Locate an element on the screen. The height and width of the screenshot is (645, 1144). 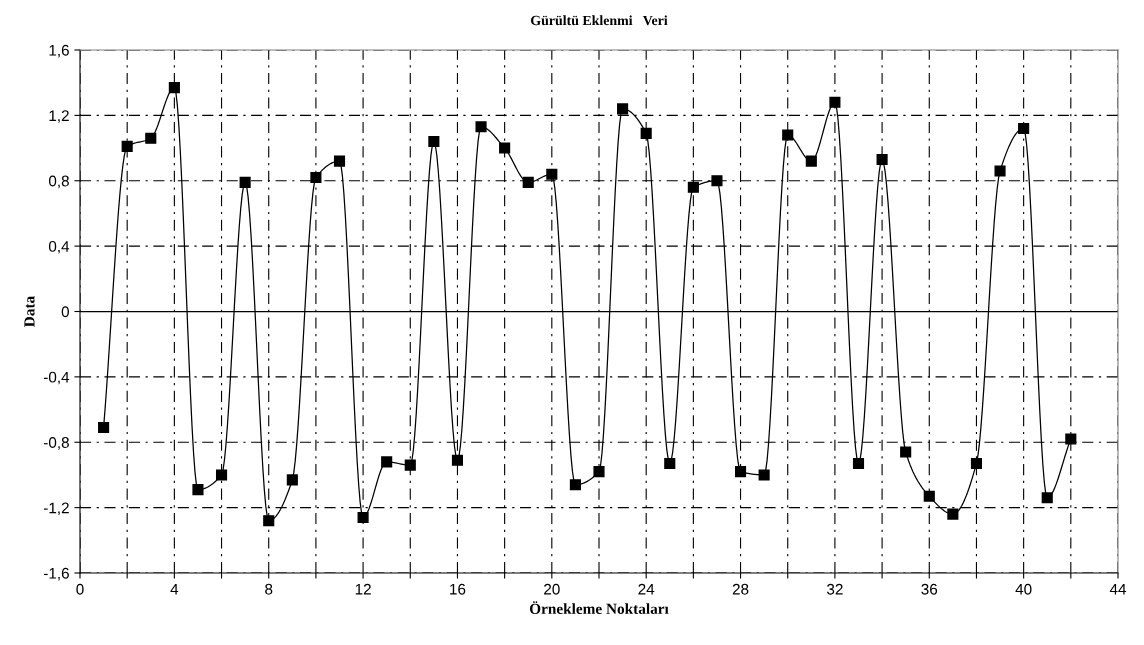
x-axis-title: Örnekleme Noktaları is located at coordinates (599, 607).